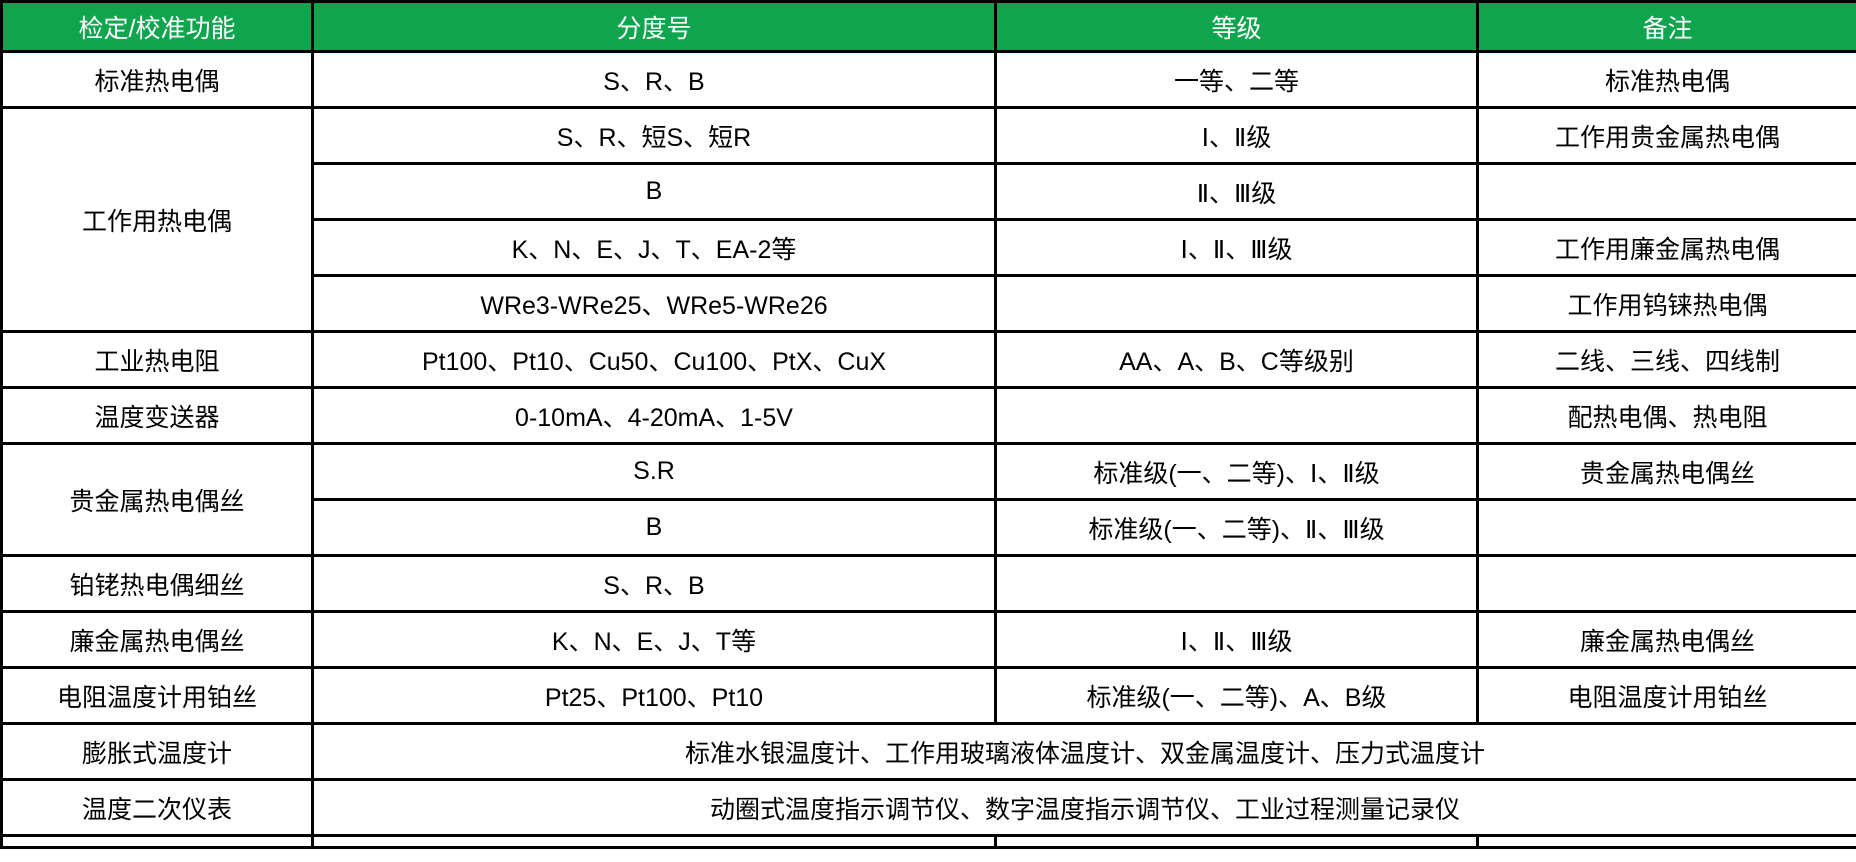 This screenshot has height=862, width=1856. Describe the element at coordinates (1666, 26) in the screenshot. I see `header-cell-note: 备注` at that location.